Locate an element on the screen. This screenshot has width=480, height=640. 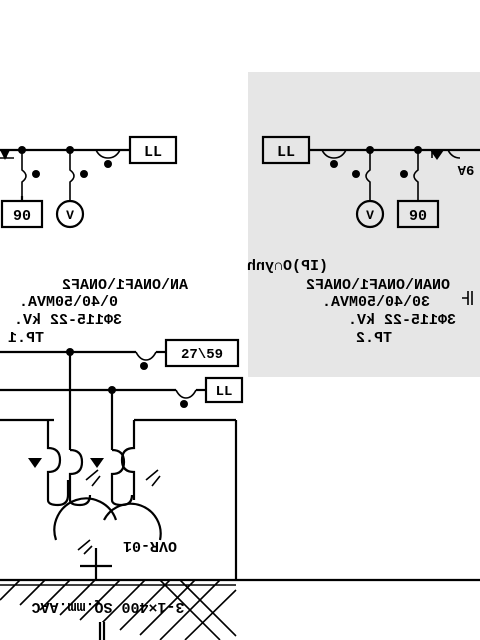
tp1-voltmeter is located at coordinates (70, 214).